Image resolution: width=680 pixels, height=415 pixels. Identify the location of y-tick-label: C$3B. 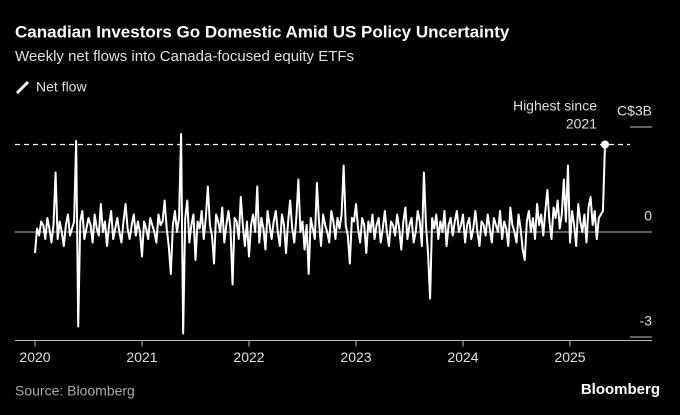
(634, 111).